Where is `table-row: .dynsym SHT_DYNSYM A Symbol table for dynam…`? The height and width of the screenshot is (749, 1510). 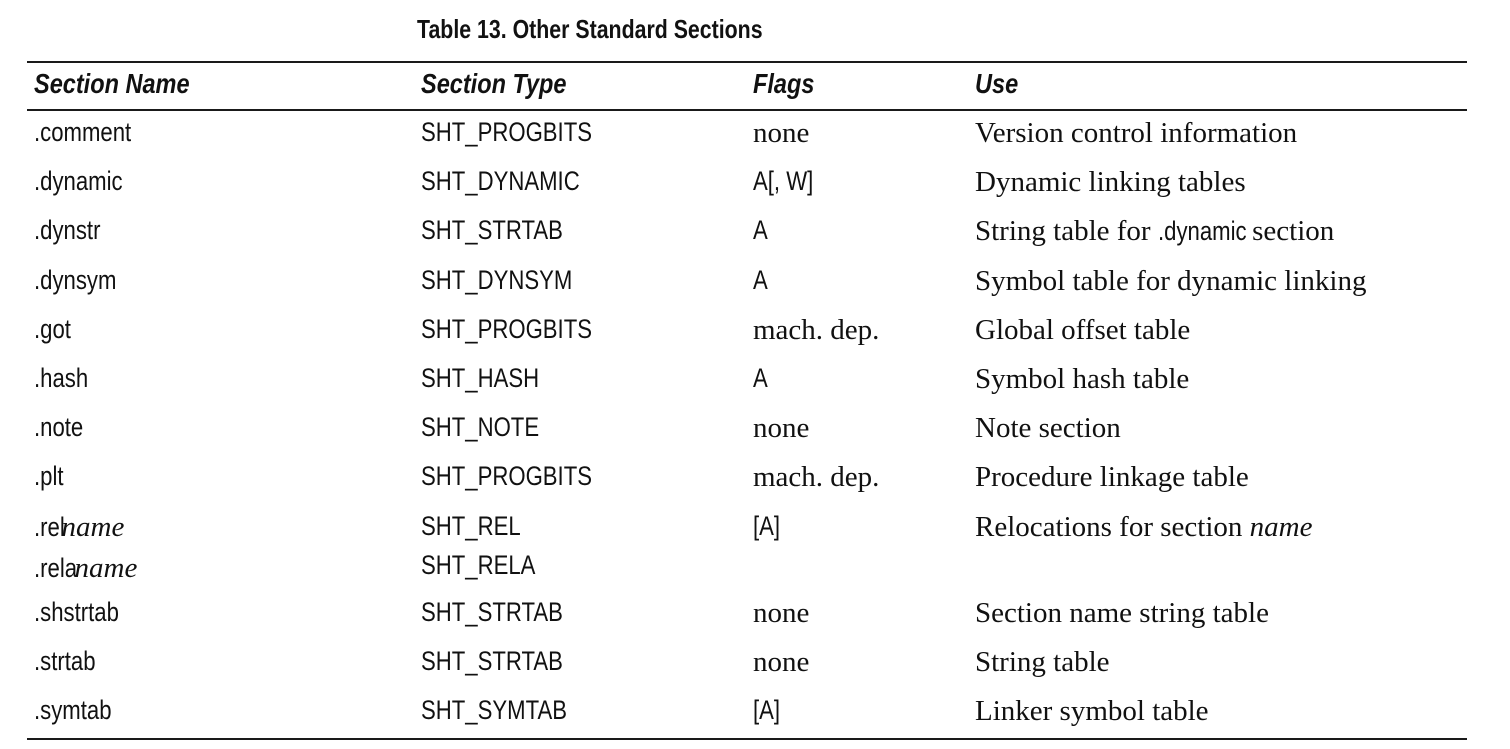 table-row: .dynsym SHT_DYNSYM A Symbol table for dynam… is located at coordinates (755, 285).